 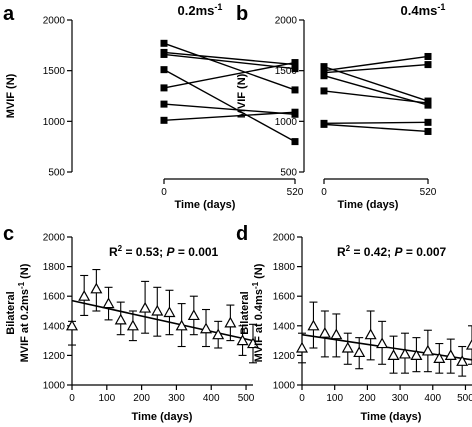 I want to click on chart-d-x-tick-label: 200, so click(x=367, y=398).